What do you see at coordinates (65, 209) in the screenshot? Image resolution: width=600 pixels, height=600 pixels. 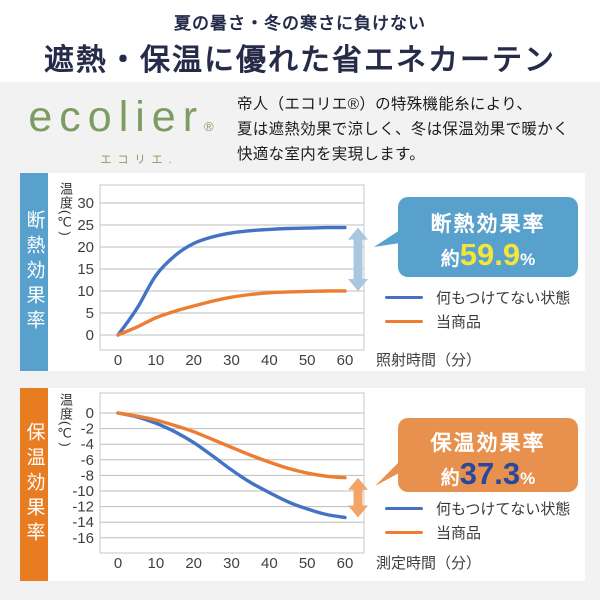 I see `insulation-y-axis-label: 温度(℃)` at bounding box center [65, 209].